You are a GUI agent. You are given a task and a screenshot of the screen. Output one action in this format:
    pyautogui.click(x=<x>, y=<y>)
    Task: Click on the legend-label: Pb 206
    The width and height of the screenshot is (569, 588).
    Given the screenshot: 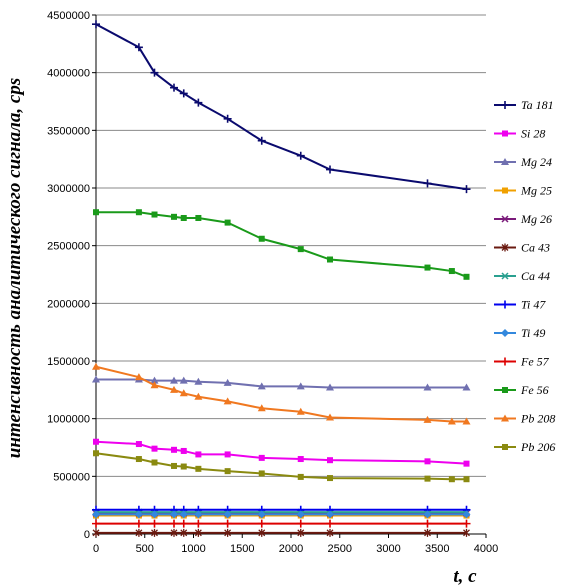 What is the action you would take?
    pyautogui.click(x=537, y=447)
    